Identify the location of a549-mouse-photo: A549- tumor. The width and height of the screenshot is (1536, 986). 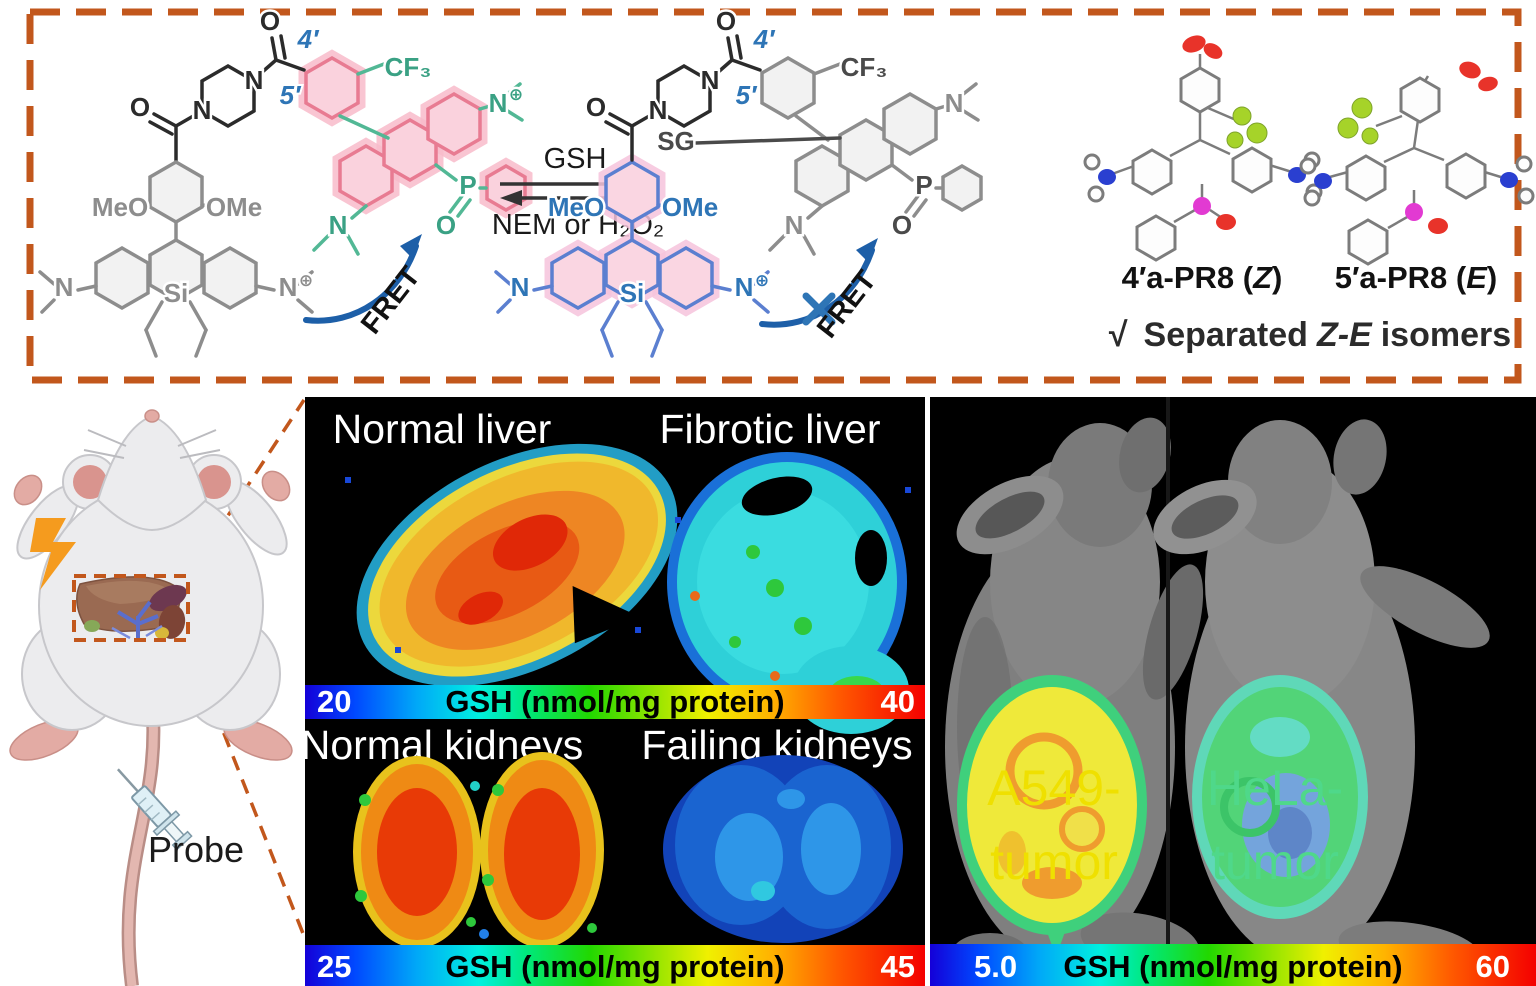
(1074, 695).